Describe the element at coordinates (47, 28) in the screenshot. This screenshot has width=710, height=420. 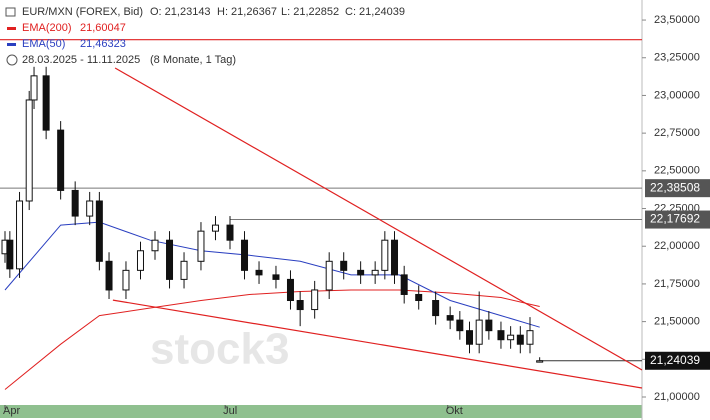
I see `legend-name: EMA(200)` at that location.